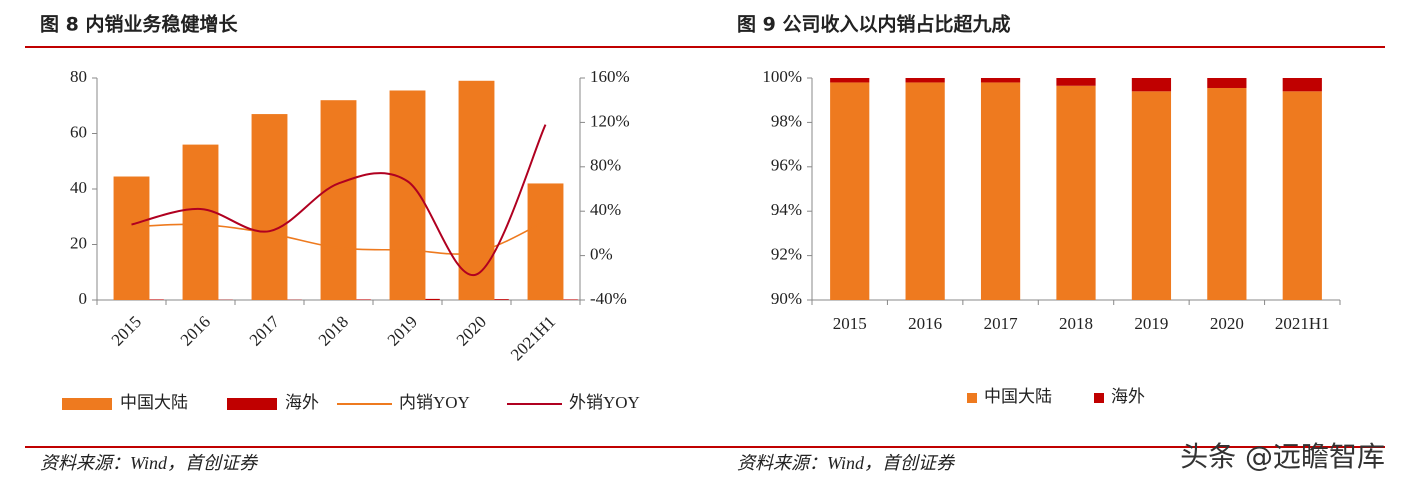  I want to click on y-tick-label: 94%, so click(786, 209).